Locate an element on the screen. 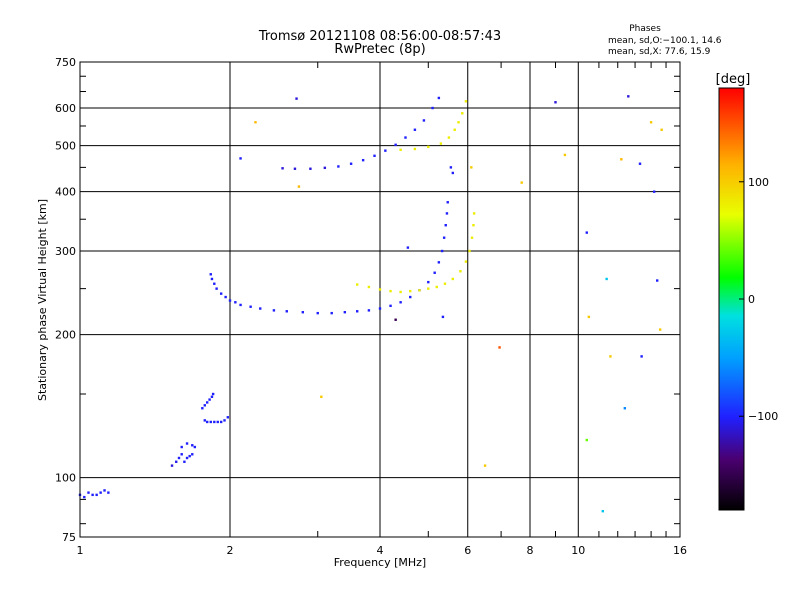  colorbar-ticks: 100 0 −100 is located at coordinates (758, 299).